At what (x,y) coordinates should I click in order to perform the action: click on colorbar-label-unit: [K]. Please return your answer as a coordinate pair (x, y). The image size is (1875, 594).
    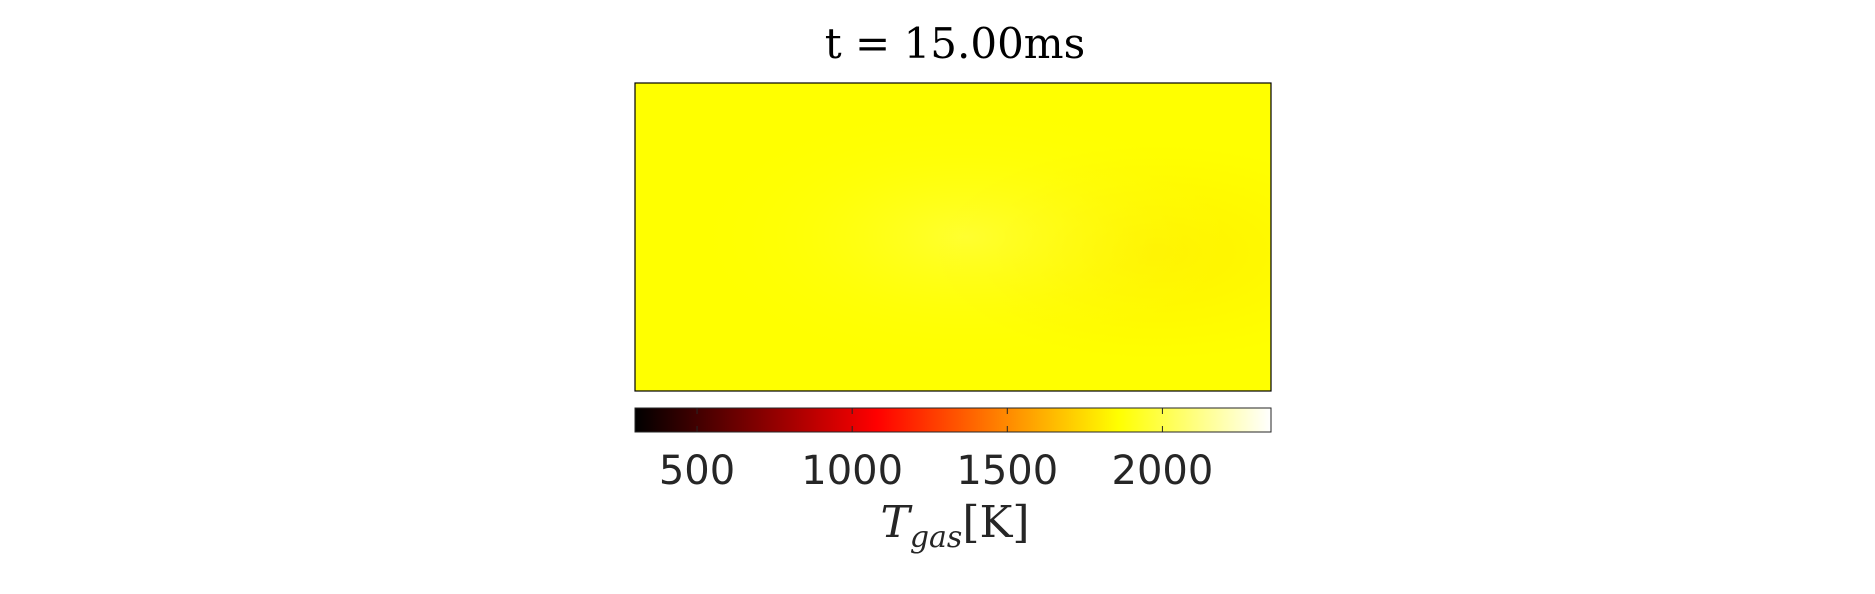
    Looking at the image, I should click on (995, 522).